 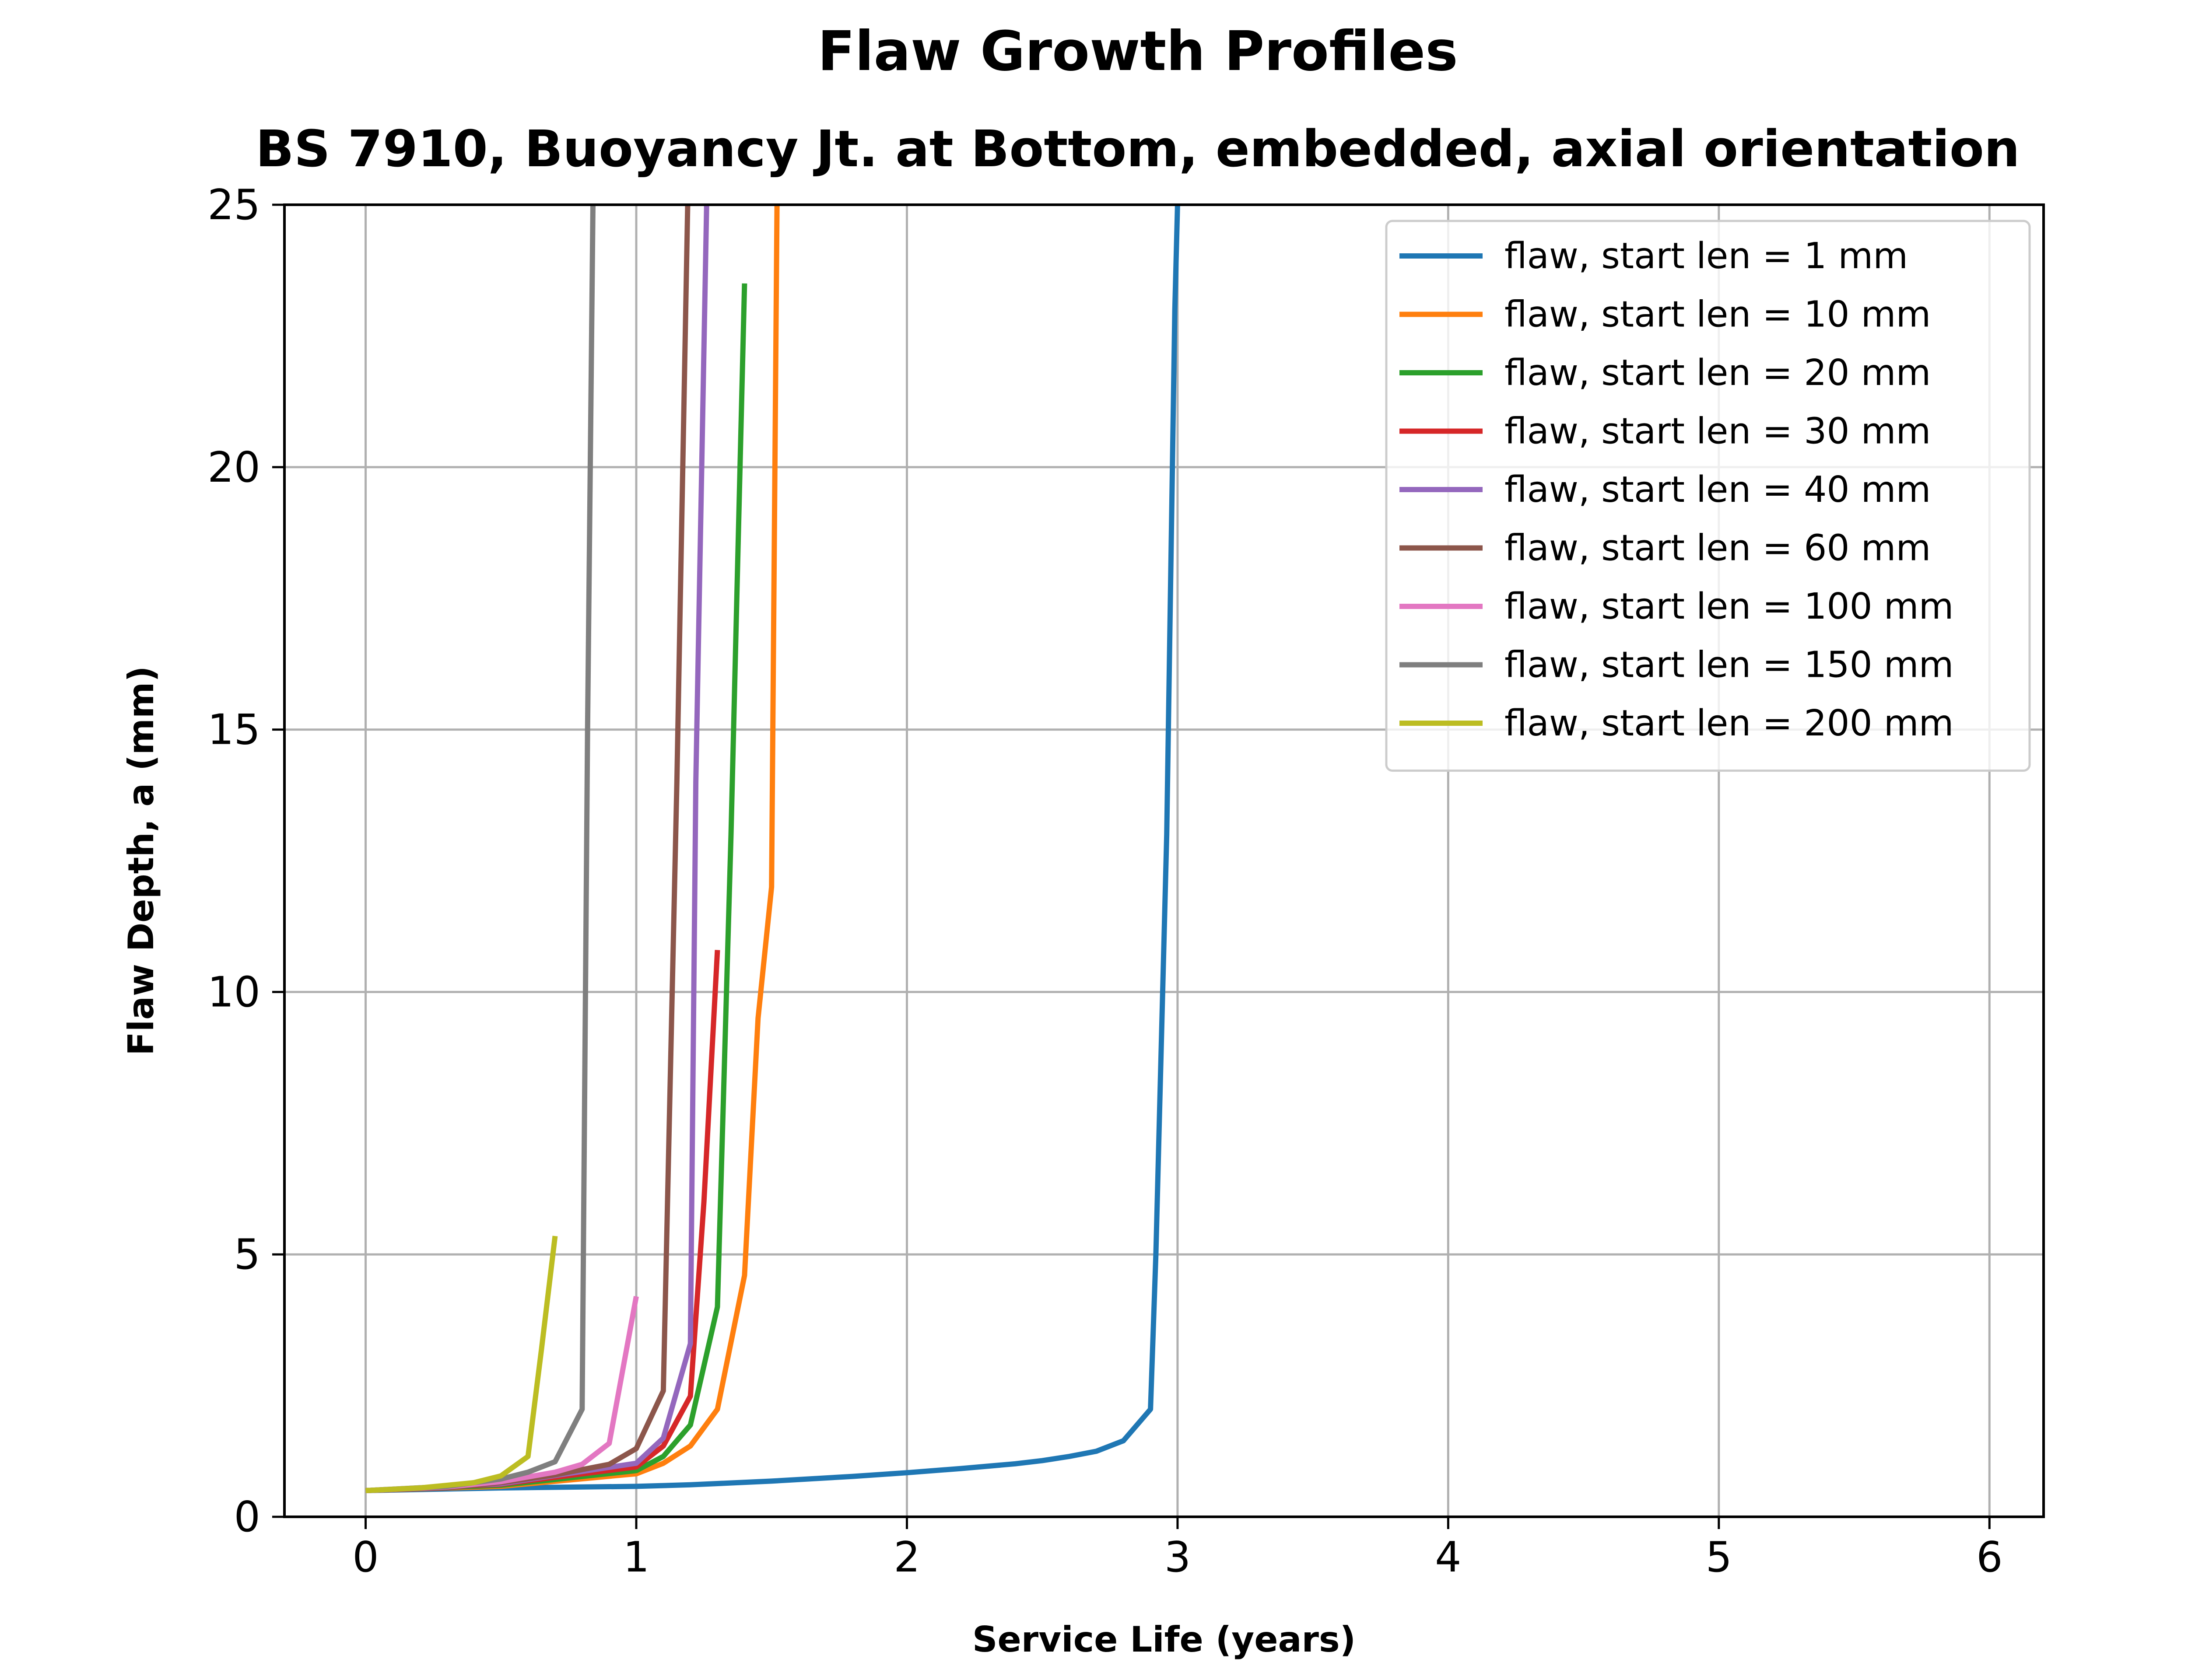 What do you see at coordinates (233, 205) in the screenshot?
I see `y-tick-label: 25` at bounding box center [233, 205].